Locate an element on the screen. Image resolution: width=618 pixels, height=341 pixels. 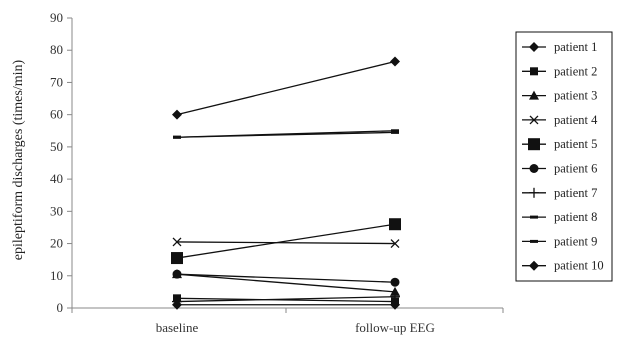
y-axis-label: epileptiform discharges (times/min) is located at coordinates (18, 159).